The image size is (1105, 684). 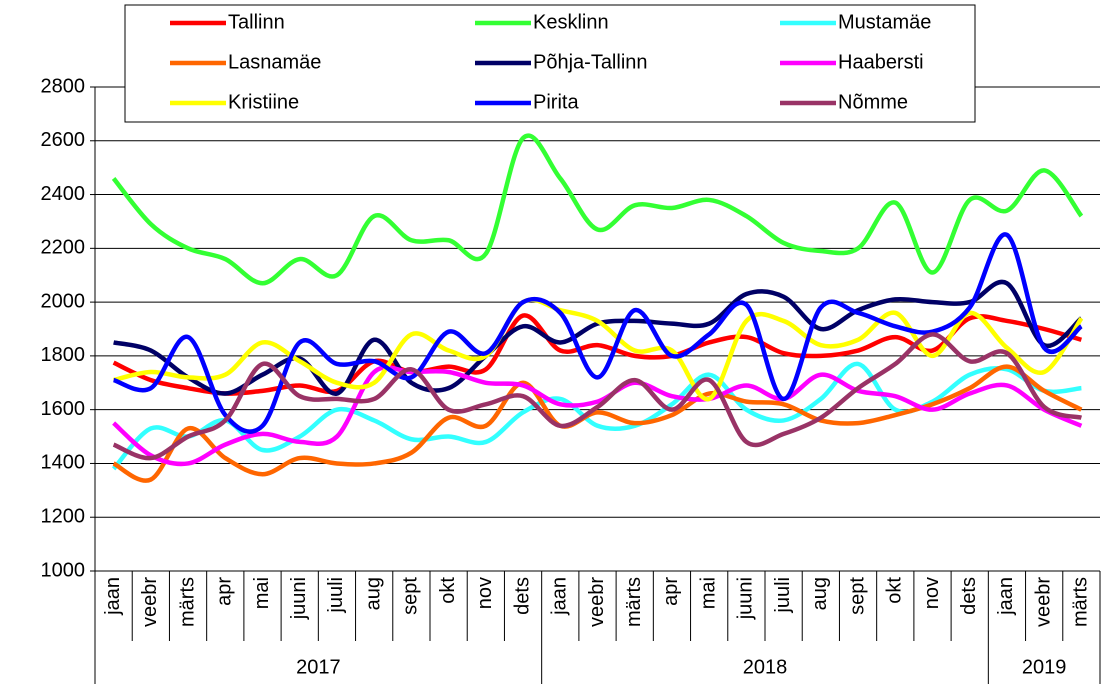 I want to click on legend-label: Haabersti, so click(x=881, y=62).